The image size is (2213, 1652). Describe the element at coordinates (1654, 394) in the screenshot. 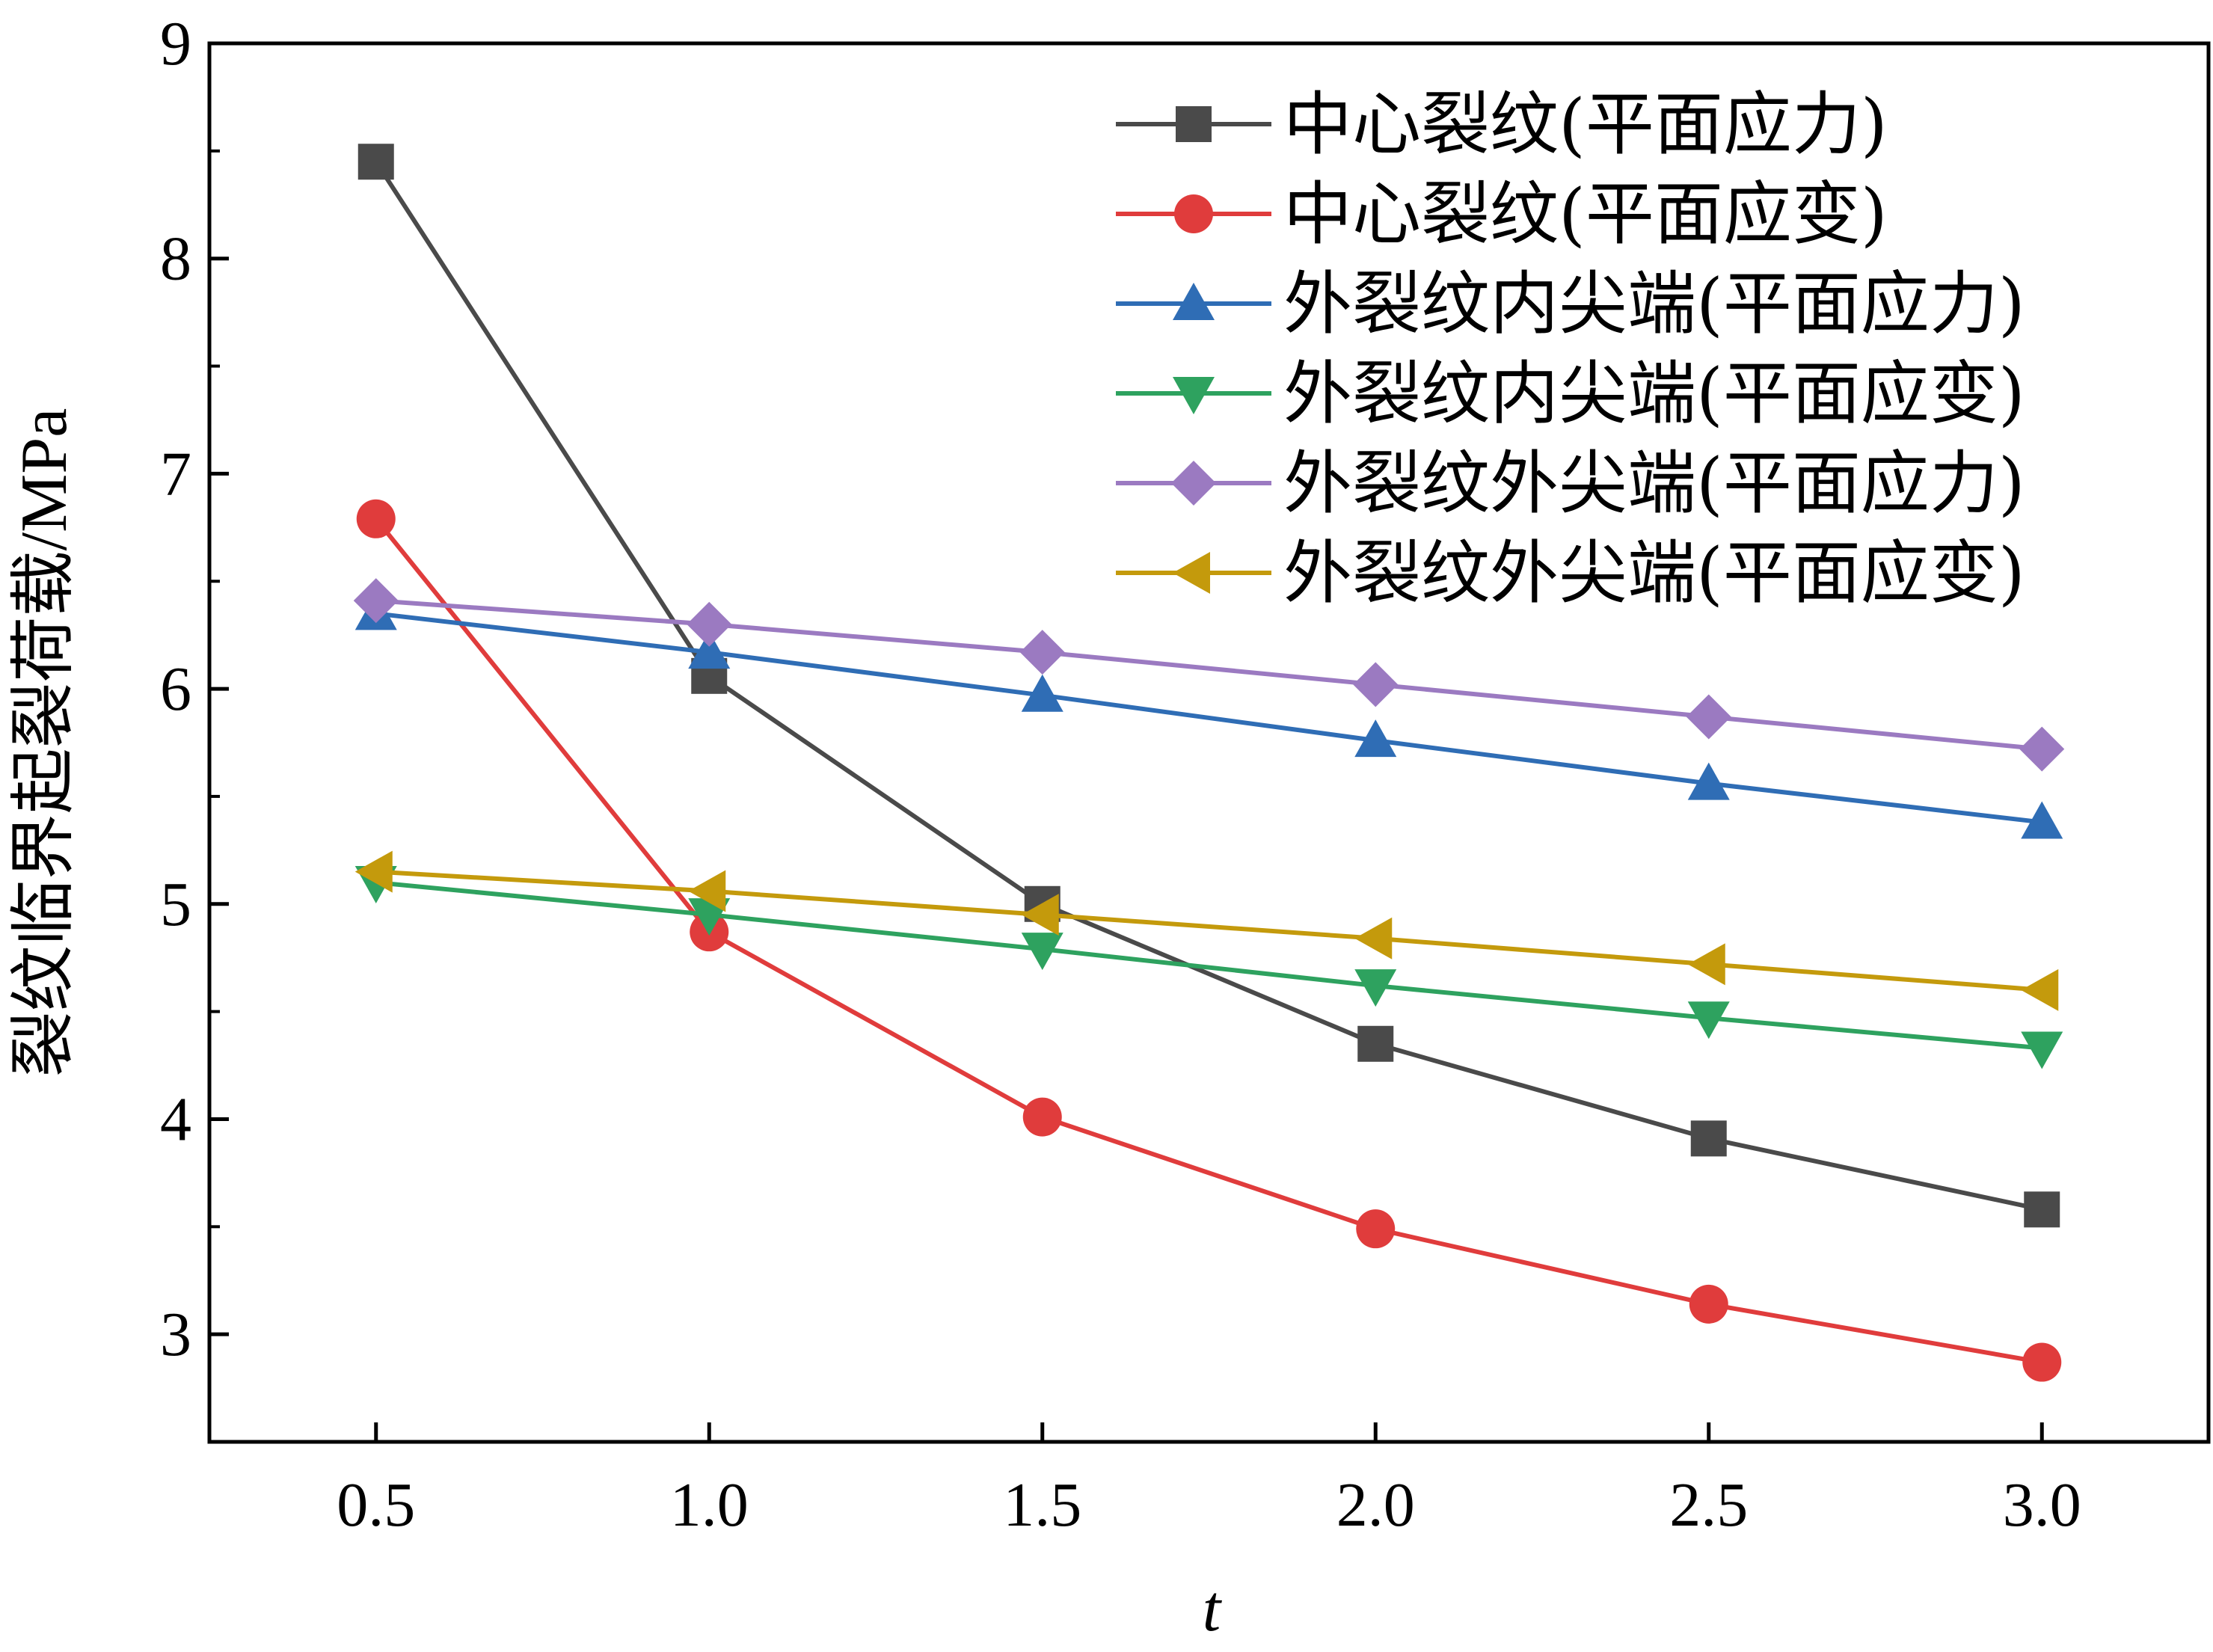

I see `legend-label: 外裂纹内尖端(平面应变)` at that location.